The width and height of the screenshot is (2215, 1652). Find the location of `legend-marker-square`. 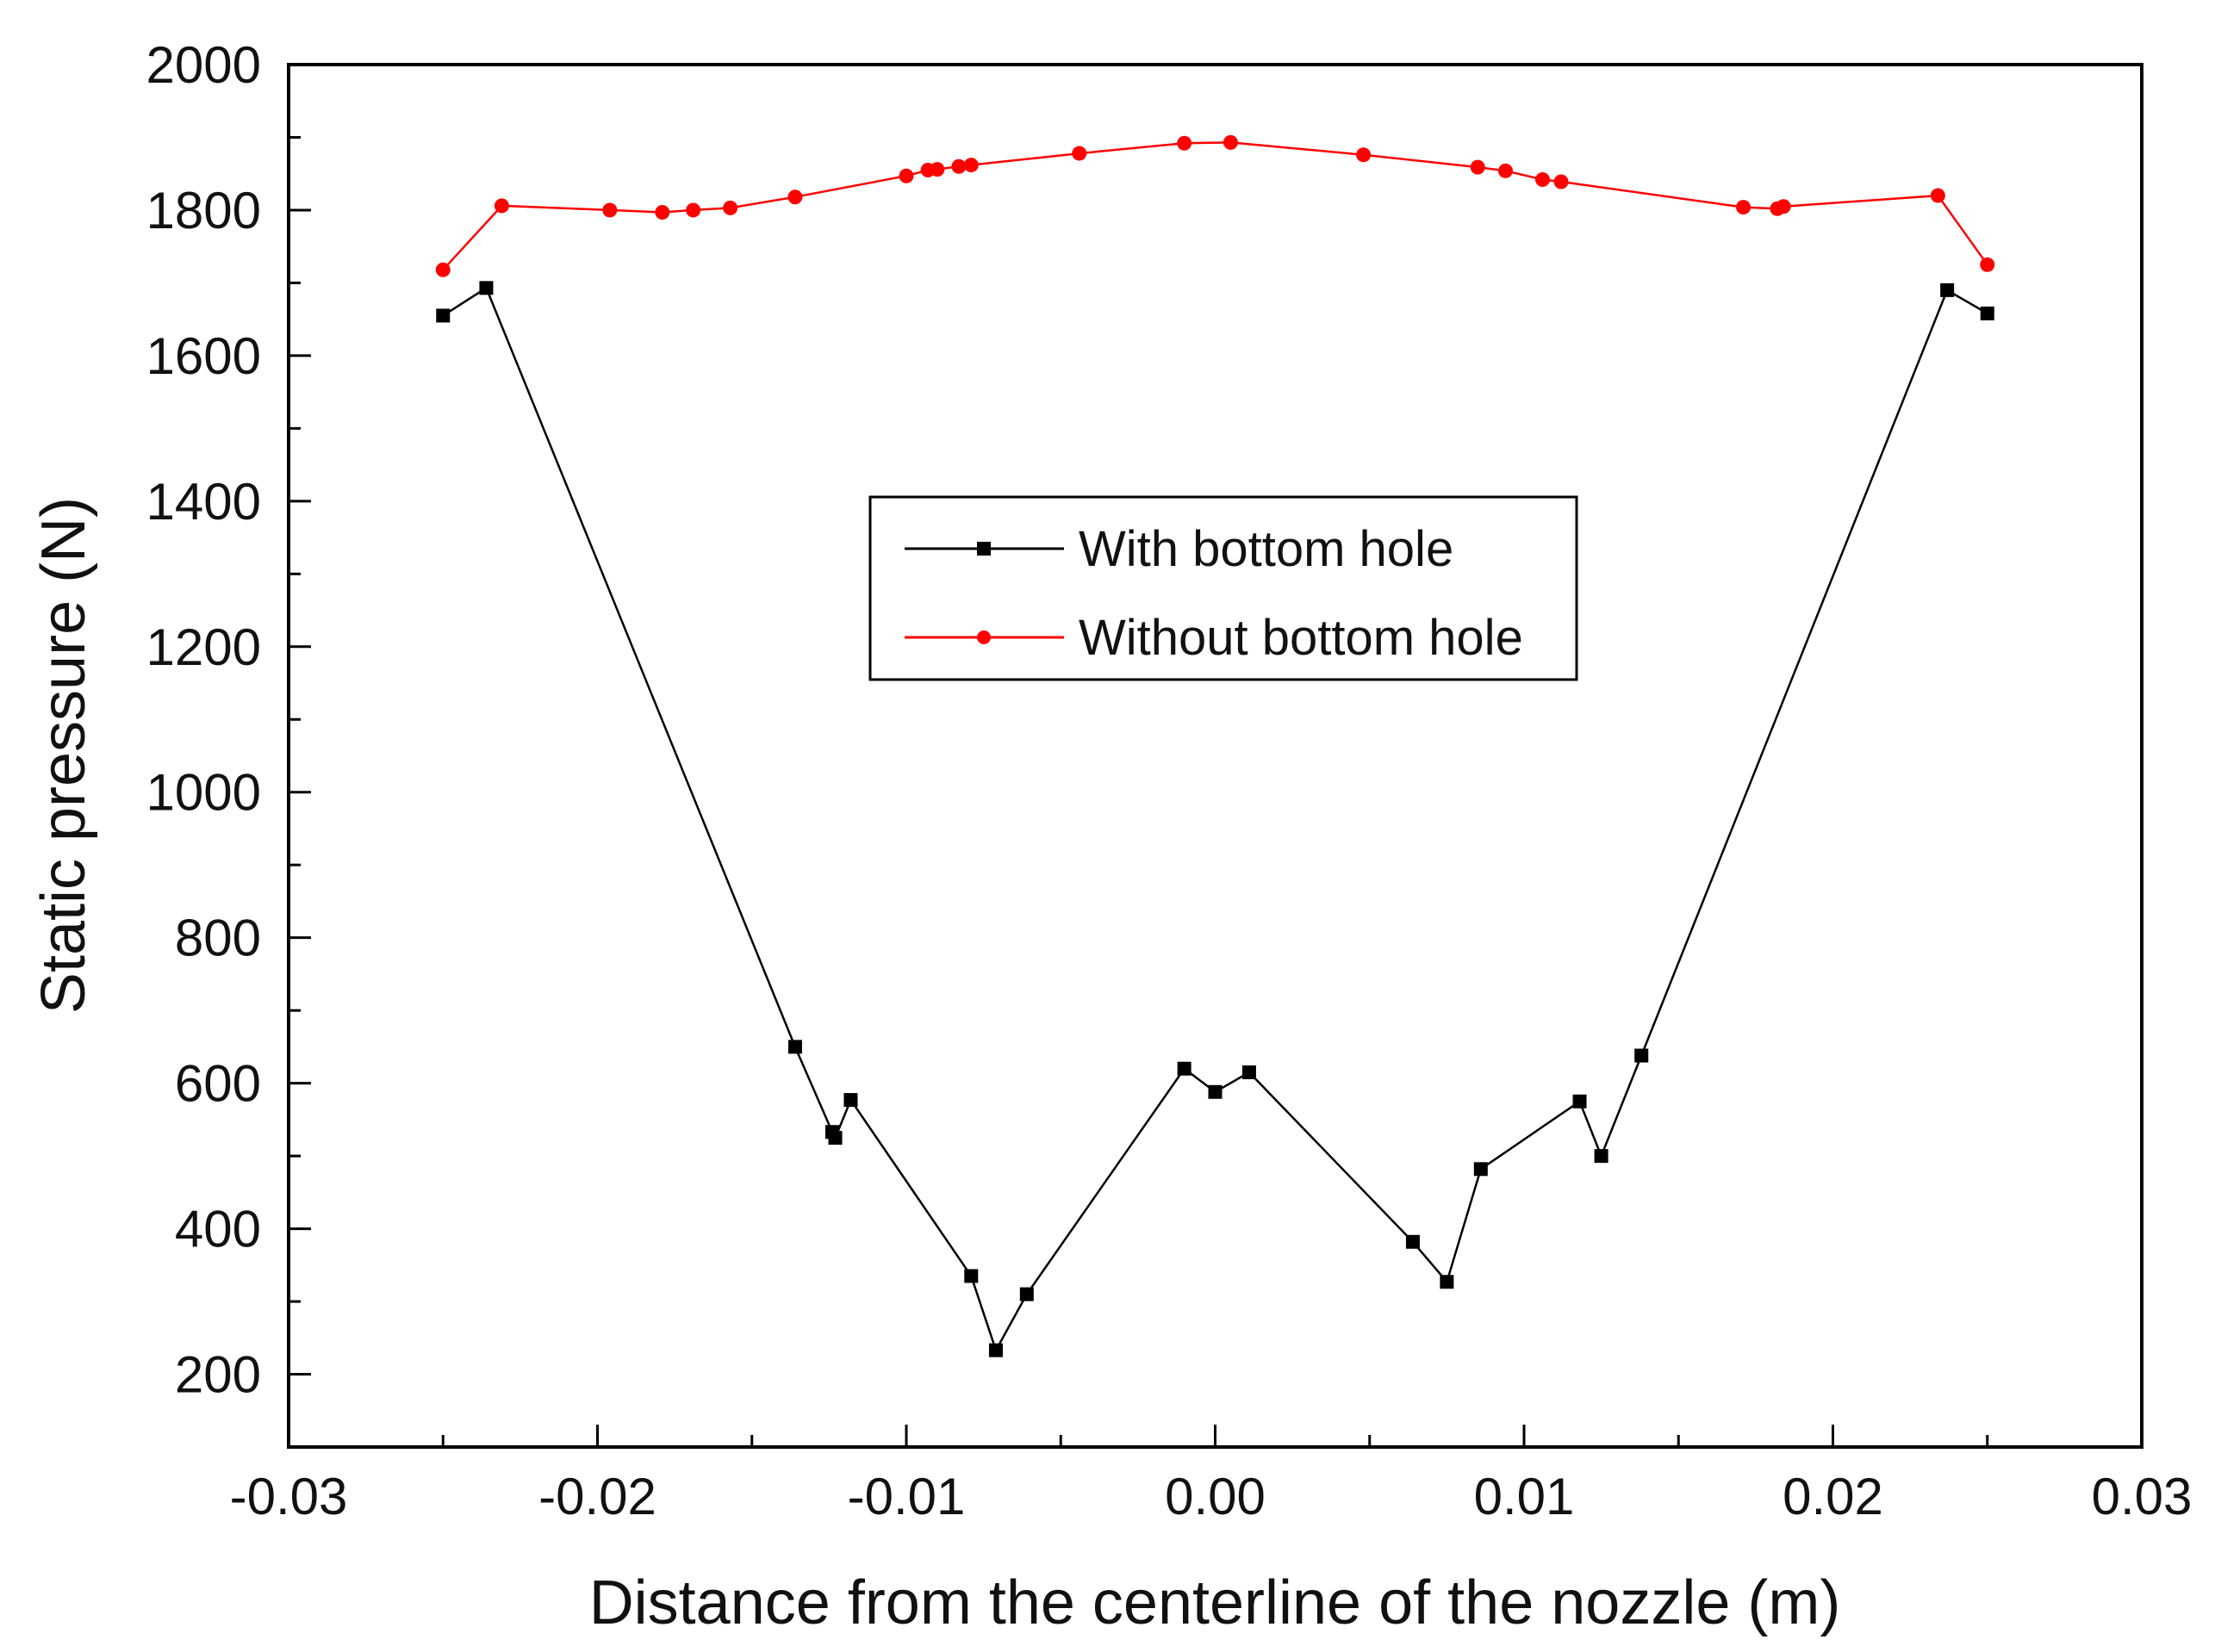

legend-marker-square is located at coordinates (984, 549).